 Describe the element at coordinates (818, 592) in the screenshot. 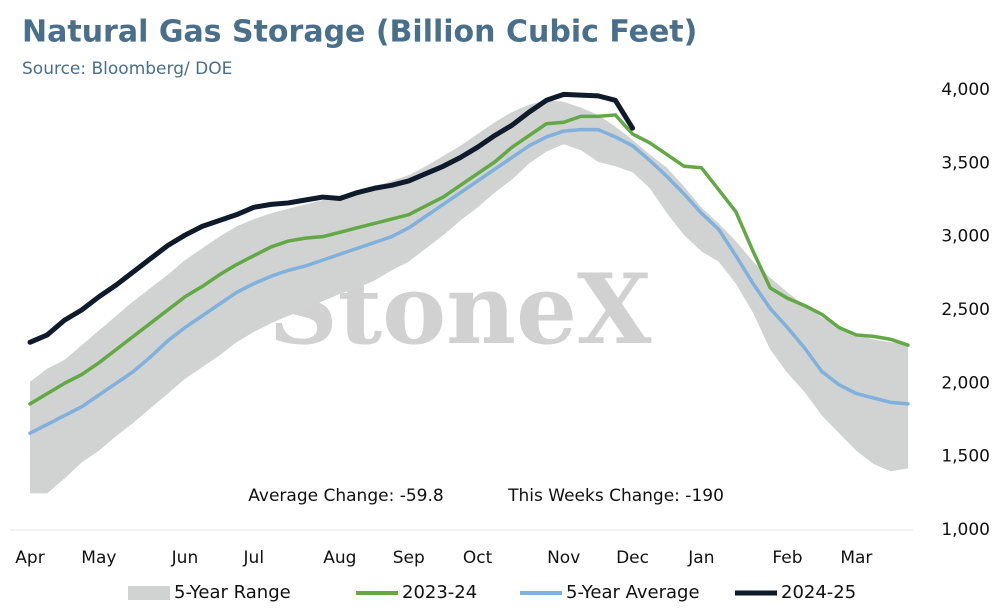

I see `legend-label: 2024-25` at that location.